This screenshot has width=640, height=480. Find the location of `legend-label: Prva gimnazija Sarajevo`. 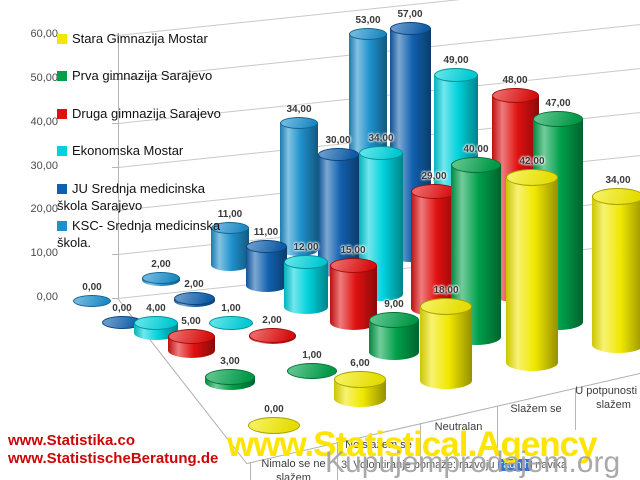

legend-label: Prva gimnazija Sarajevo is located at coordinates (142, 75).